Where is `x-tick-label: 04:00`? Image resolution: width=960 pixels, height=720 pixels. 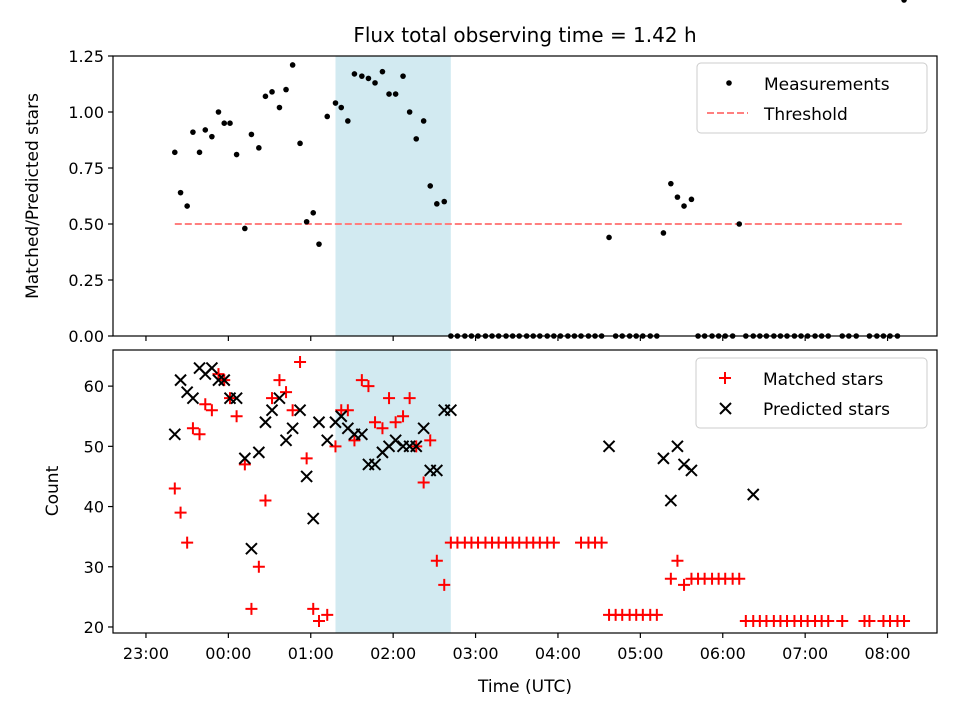 x-tick-label: 04:00 is located at coordinates (558, 653).